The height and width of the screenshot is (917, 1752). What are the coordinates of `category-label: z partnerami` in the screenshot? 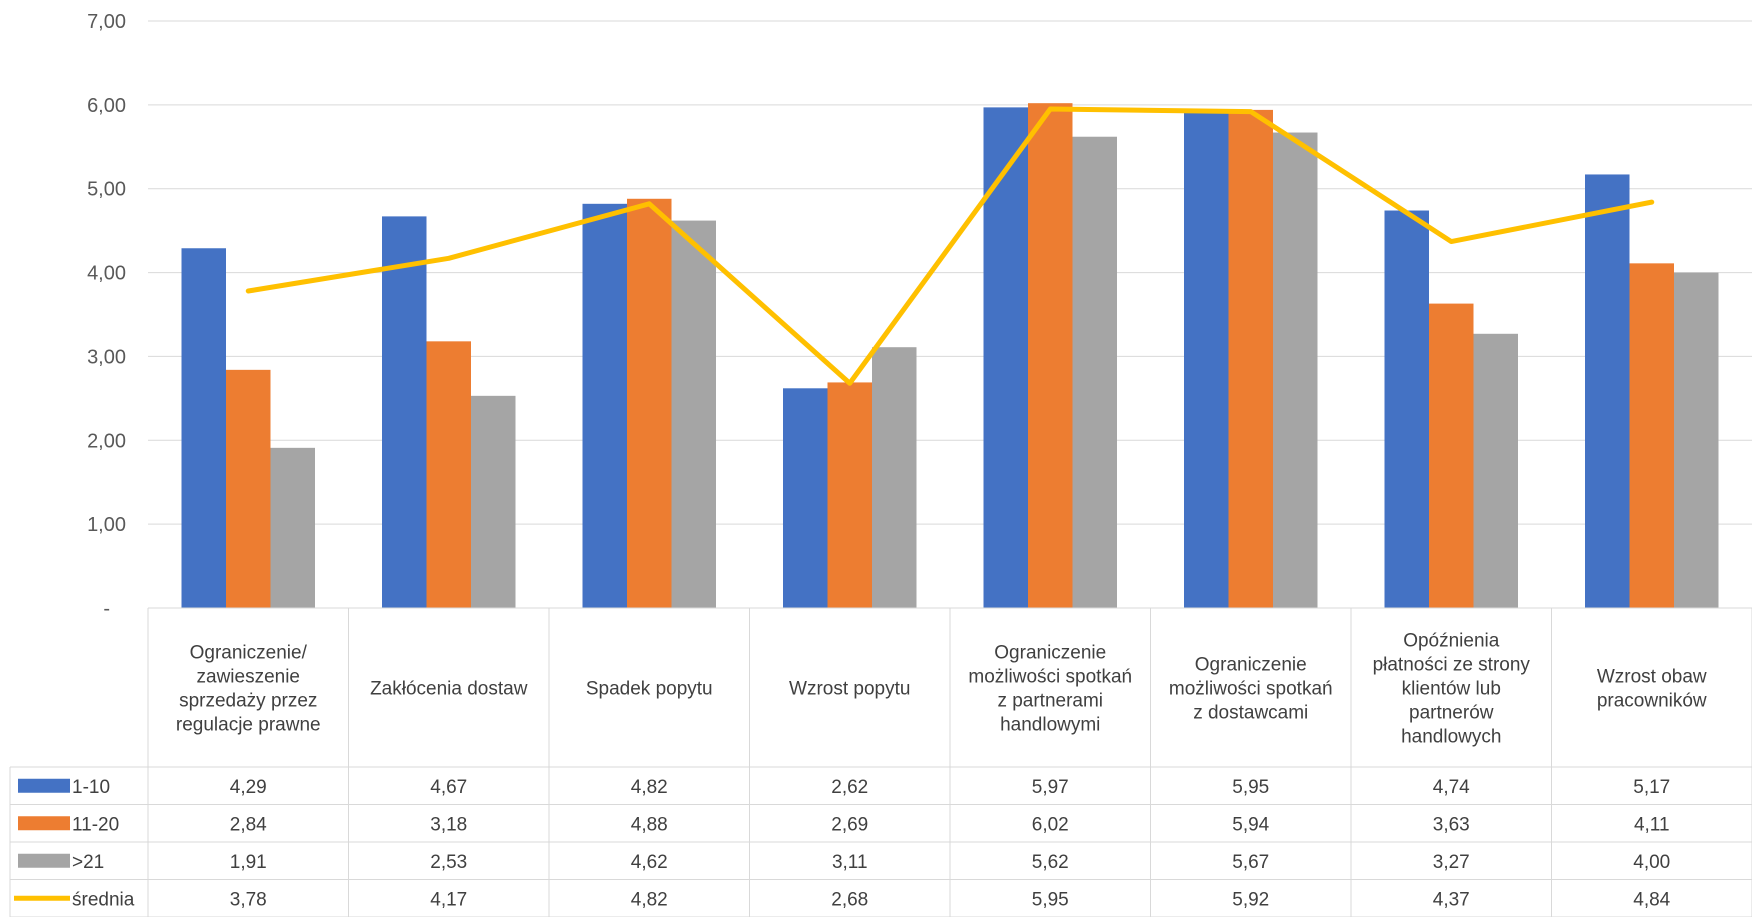 It's located at (1050, 701).